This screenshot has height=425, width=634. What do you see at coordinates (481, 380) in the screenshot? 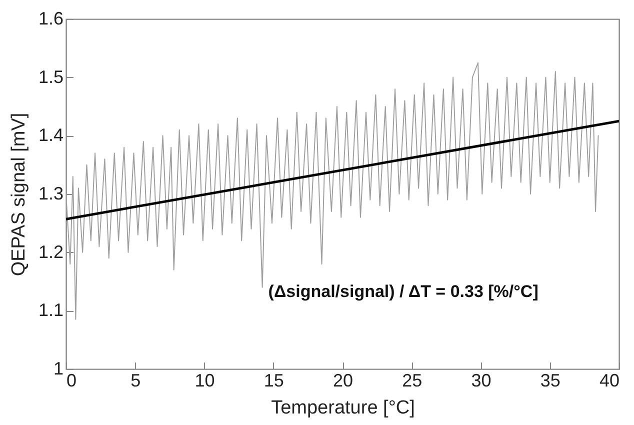
I see `x-tick-label: 30` at bounding box center [481, 380].